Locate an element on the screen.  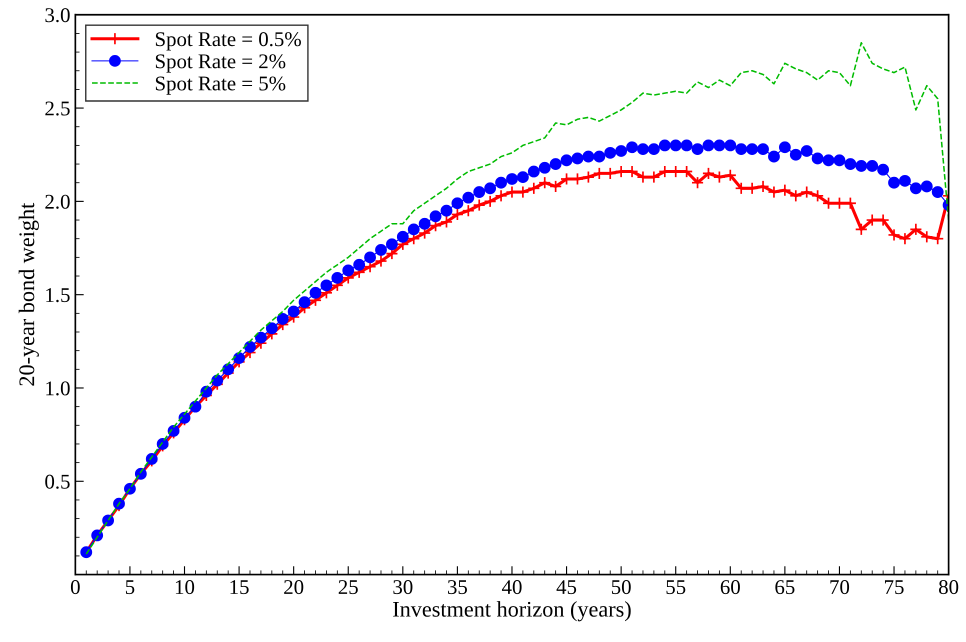
x-tick-label: 10 is located at coordinates (185, 587).